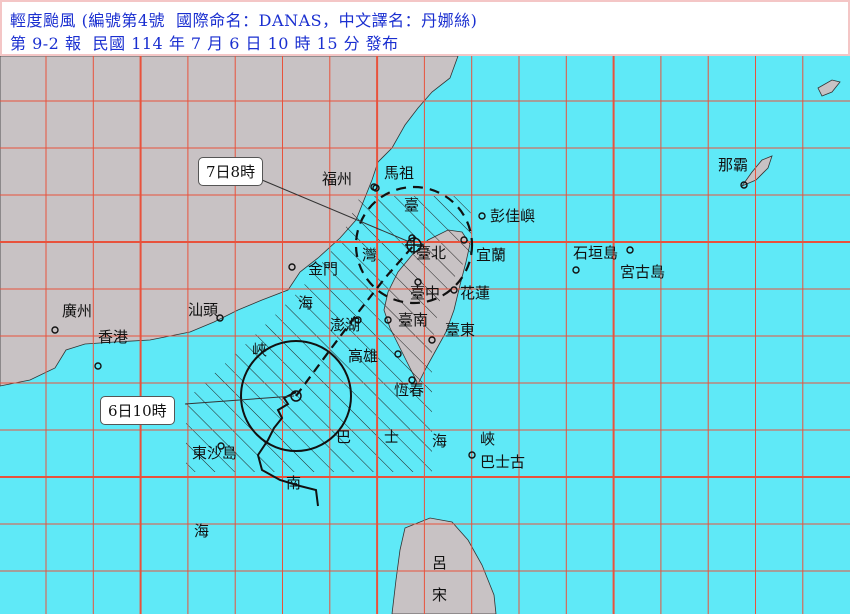 Image resolution: width=850 pixels, height=614 pixels. I want to click on place-label: 高雄, so click(363, 356).